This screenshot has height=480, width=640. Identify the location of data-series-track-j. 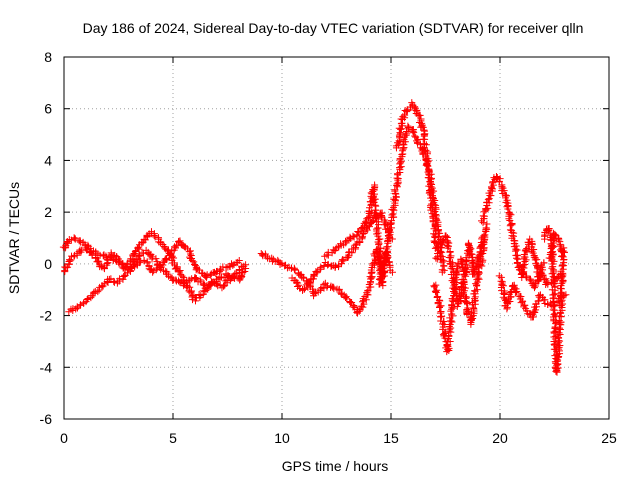
(460, 280).